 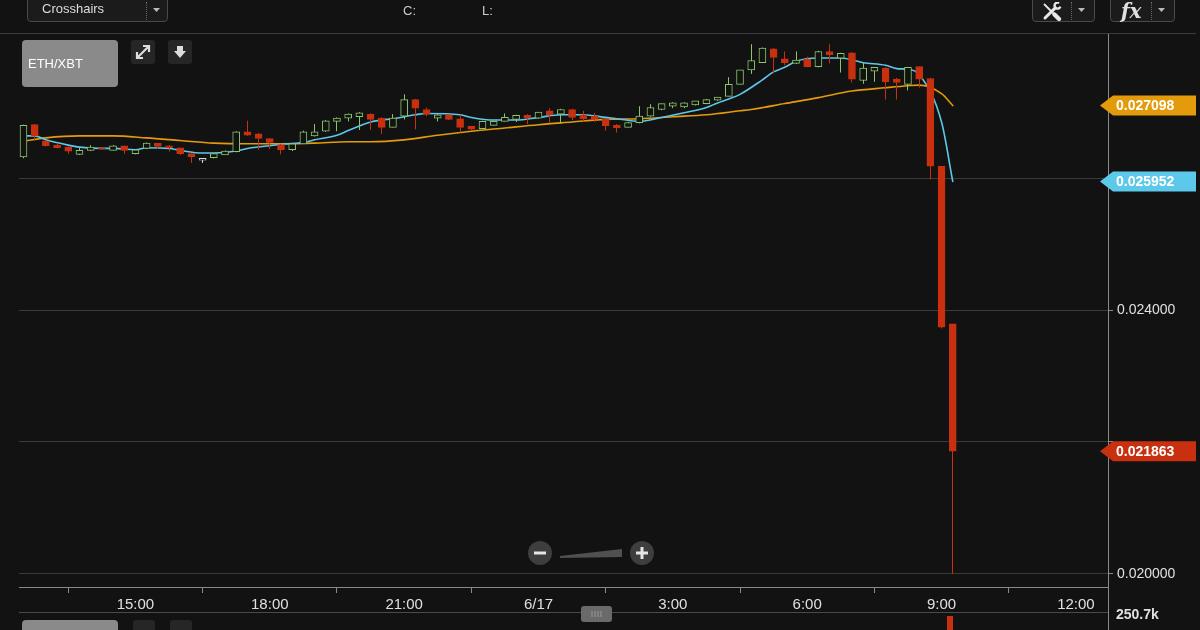 I want to click on x-tick-label: 12:00, so click(x=1076, y=604).